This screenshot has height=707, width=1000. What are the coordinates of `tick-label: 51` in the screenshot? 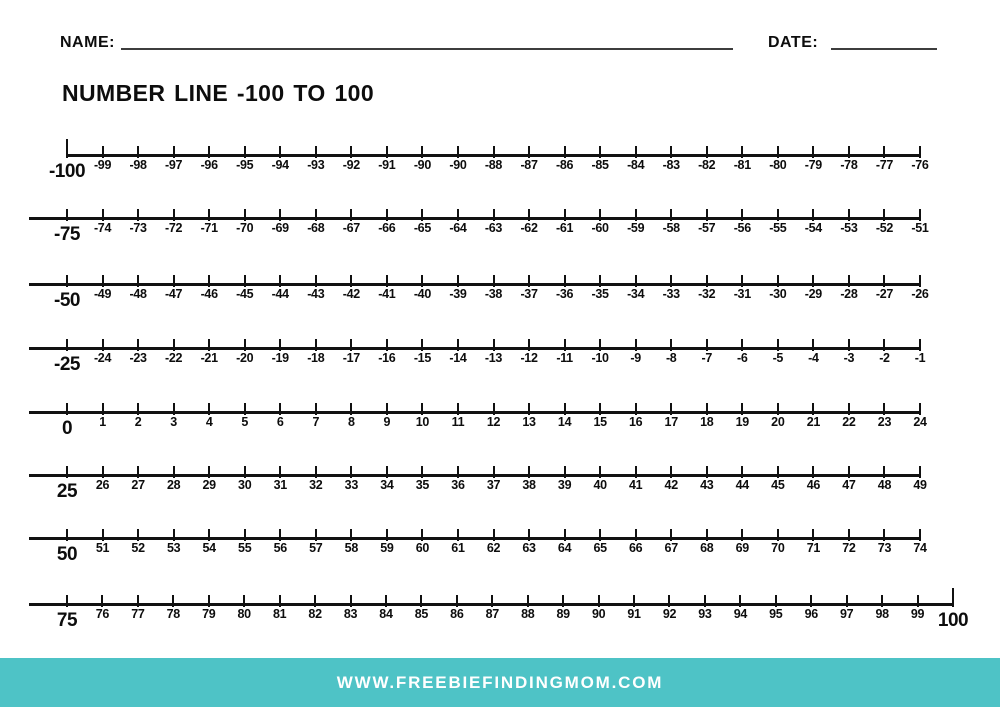 It's located at (102, 548).